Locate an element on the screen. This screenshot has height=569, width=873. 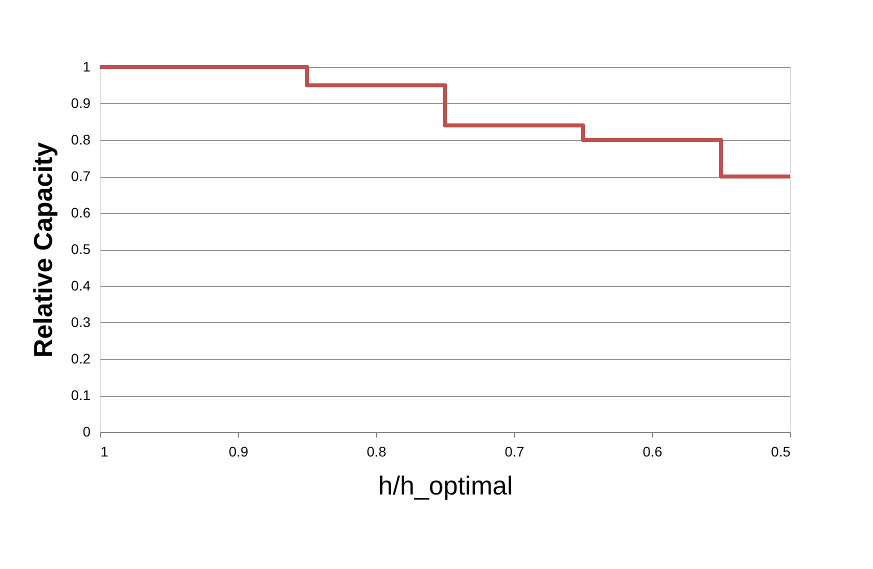
y-tick-label: 0.9 is located at coordinates (81, 103).